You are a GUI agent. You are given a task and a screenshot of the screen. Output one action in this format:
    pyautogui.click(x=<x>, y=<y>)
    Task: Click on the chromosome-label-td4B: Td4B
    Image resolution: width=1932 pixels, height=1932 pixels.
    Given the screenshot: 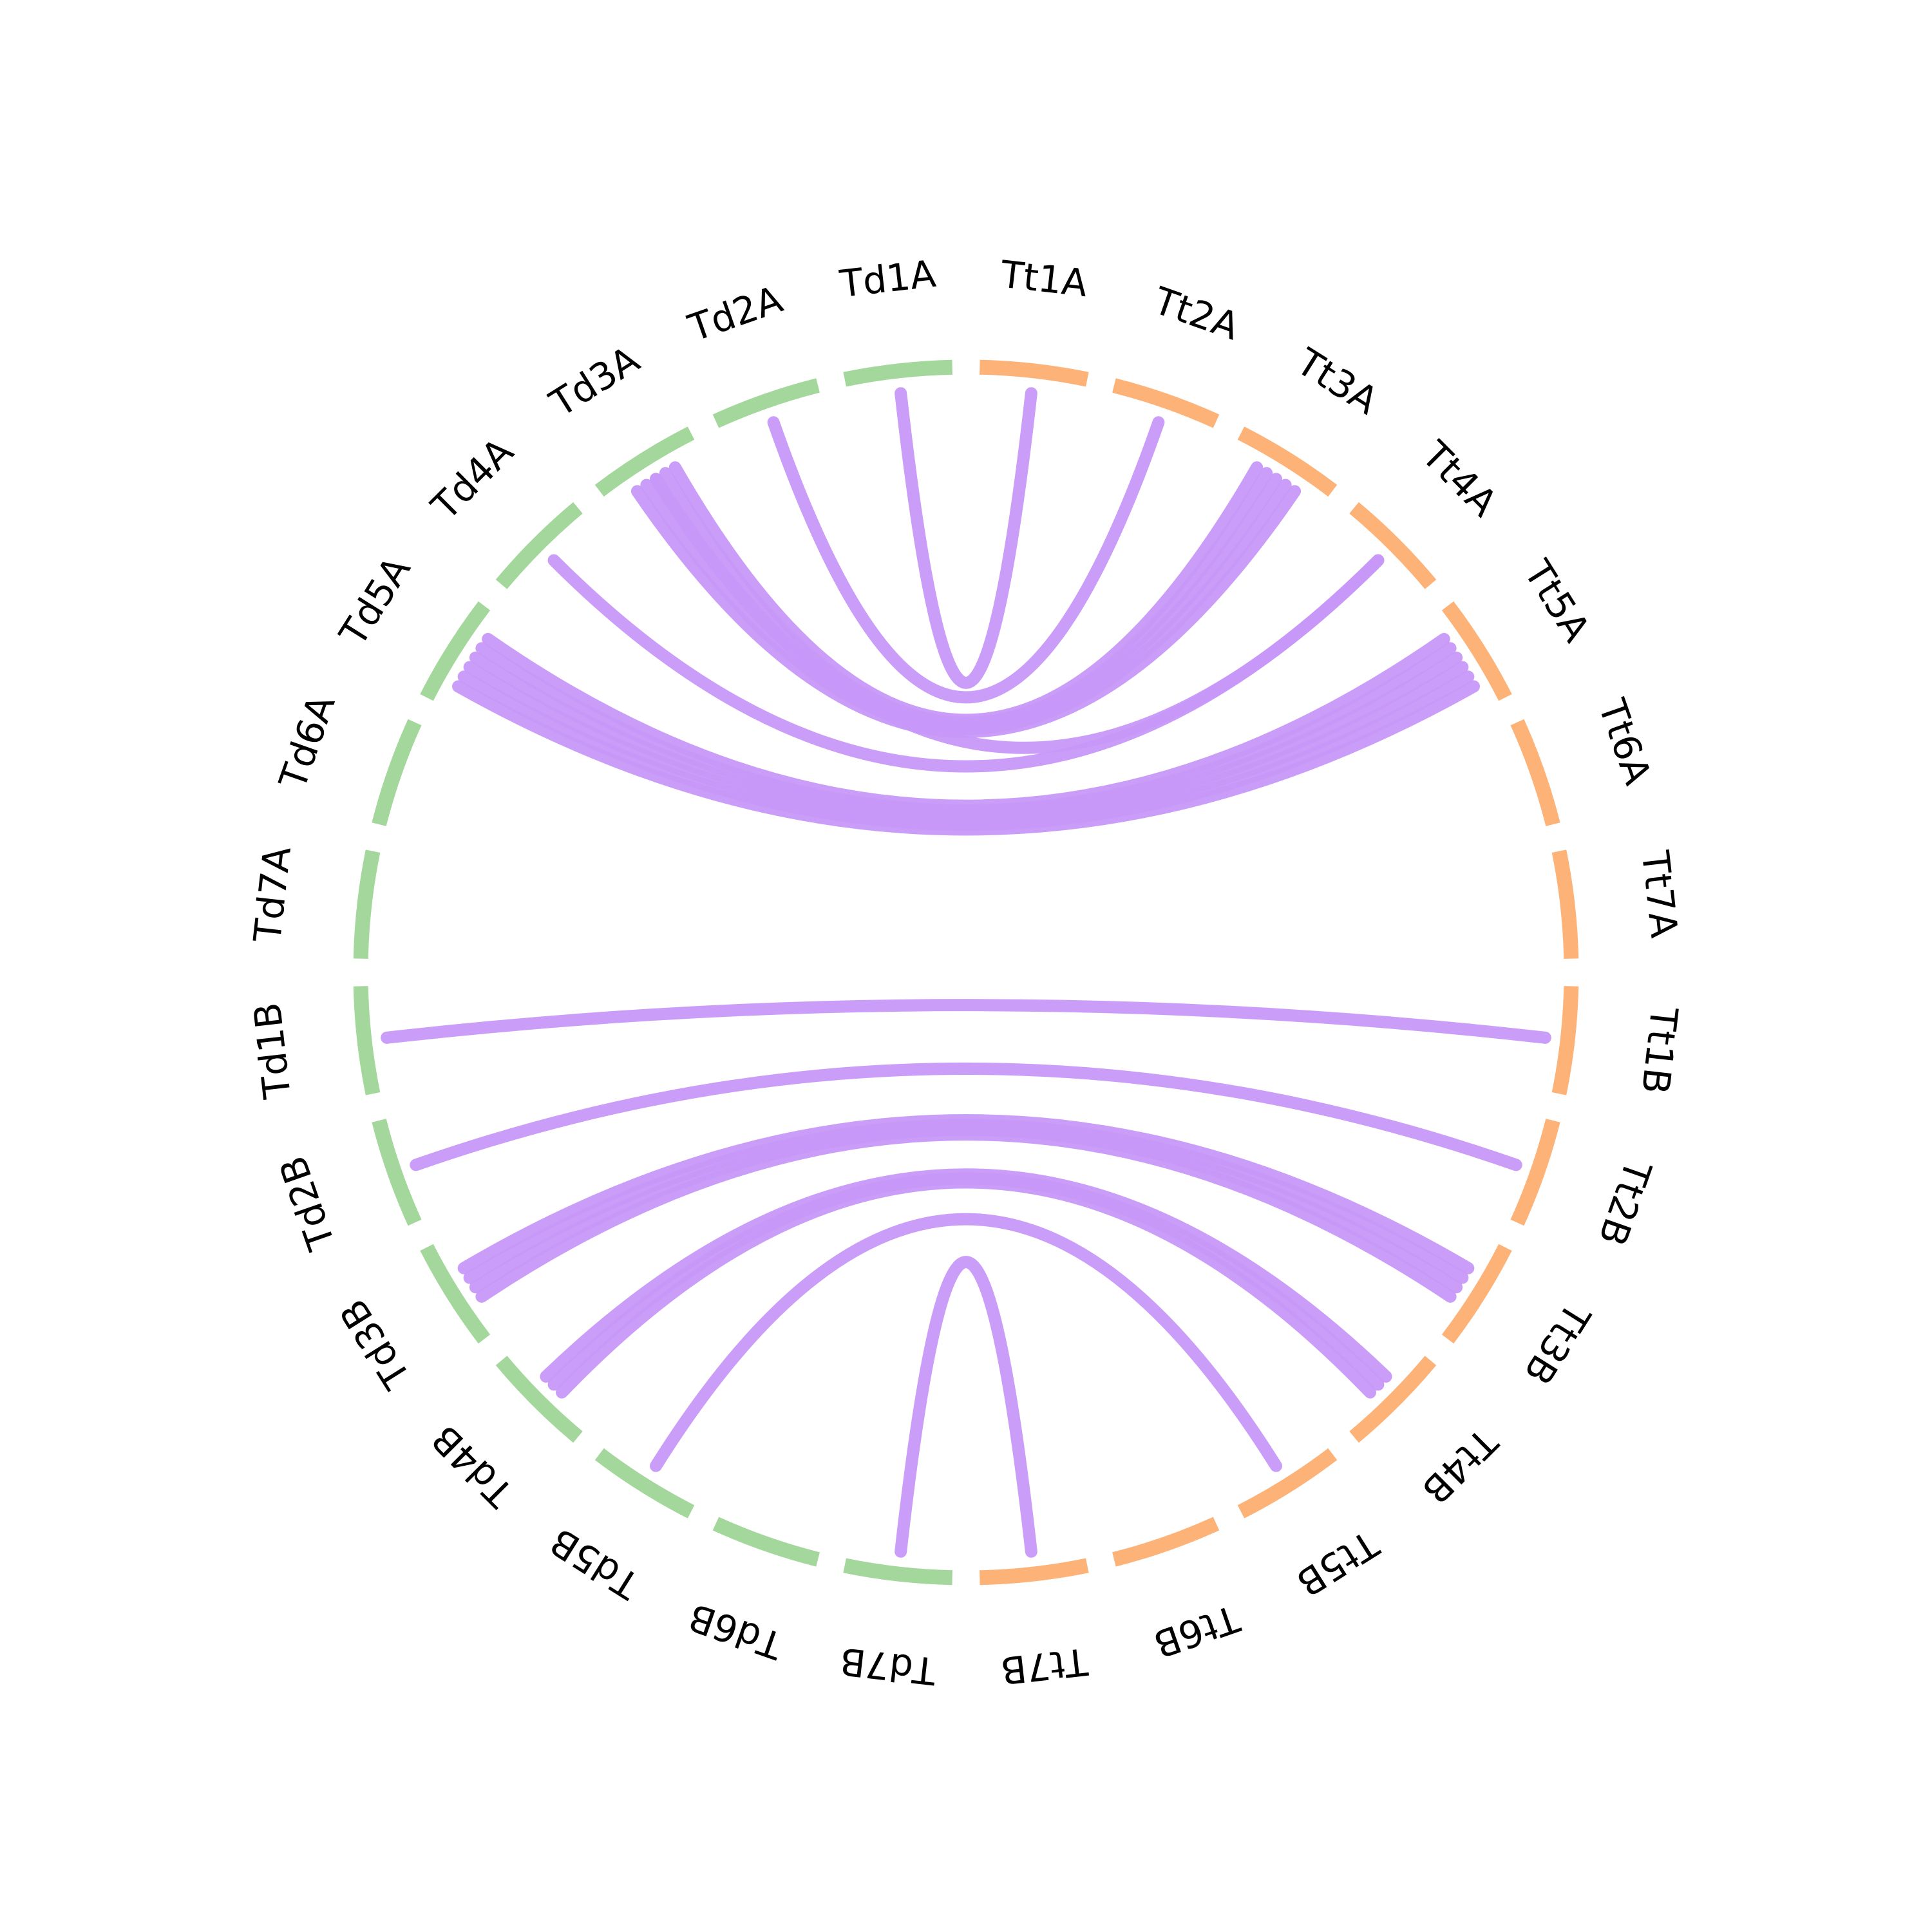 What is the action you would take?
    pyautogui.click(x=473, y=1467)
    